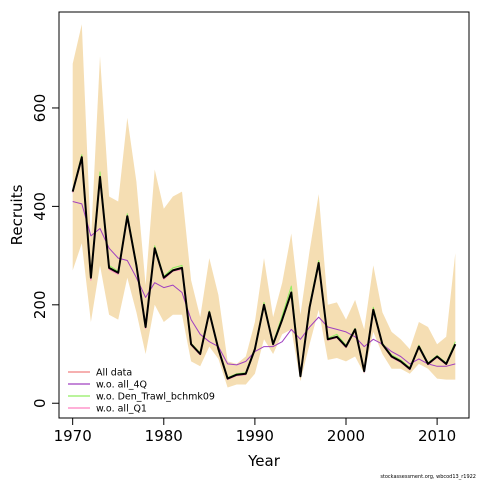 This screenshot has height=480, width=480. Describe the element at coordinates (17, 214) in the screenshot. I see `y-axis-title: Recruits` at that location.